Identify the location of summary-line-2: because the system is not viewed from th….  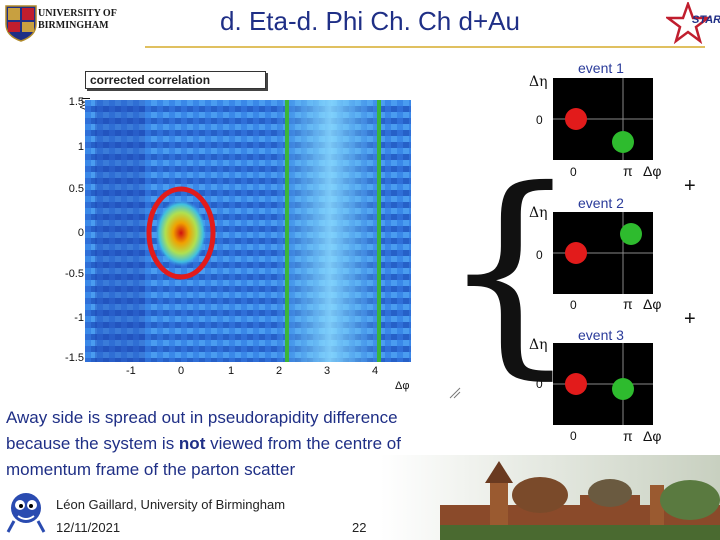
(246, 444).